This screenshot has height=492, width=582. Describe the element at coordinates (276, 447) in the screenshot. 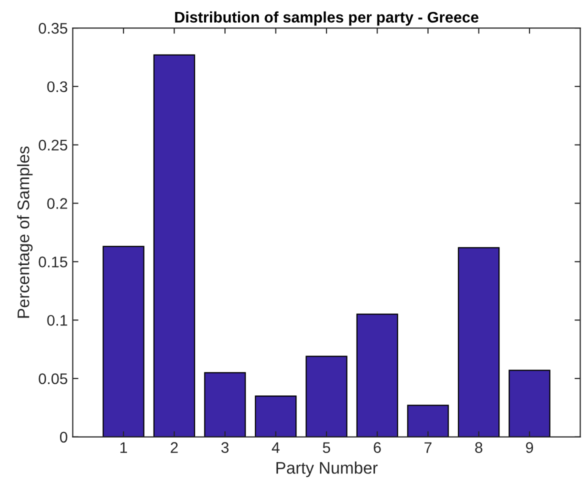

I see `x-tick-label: 4` at that location.